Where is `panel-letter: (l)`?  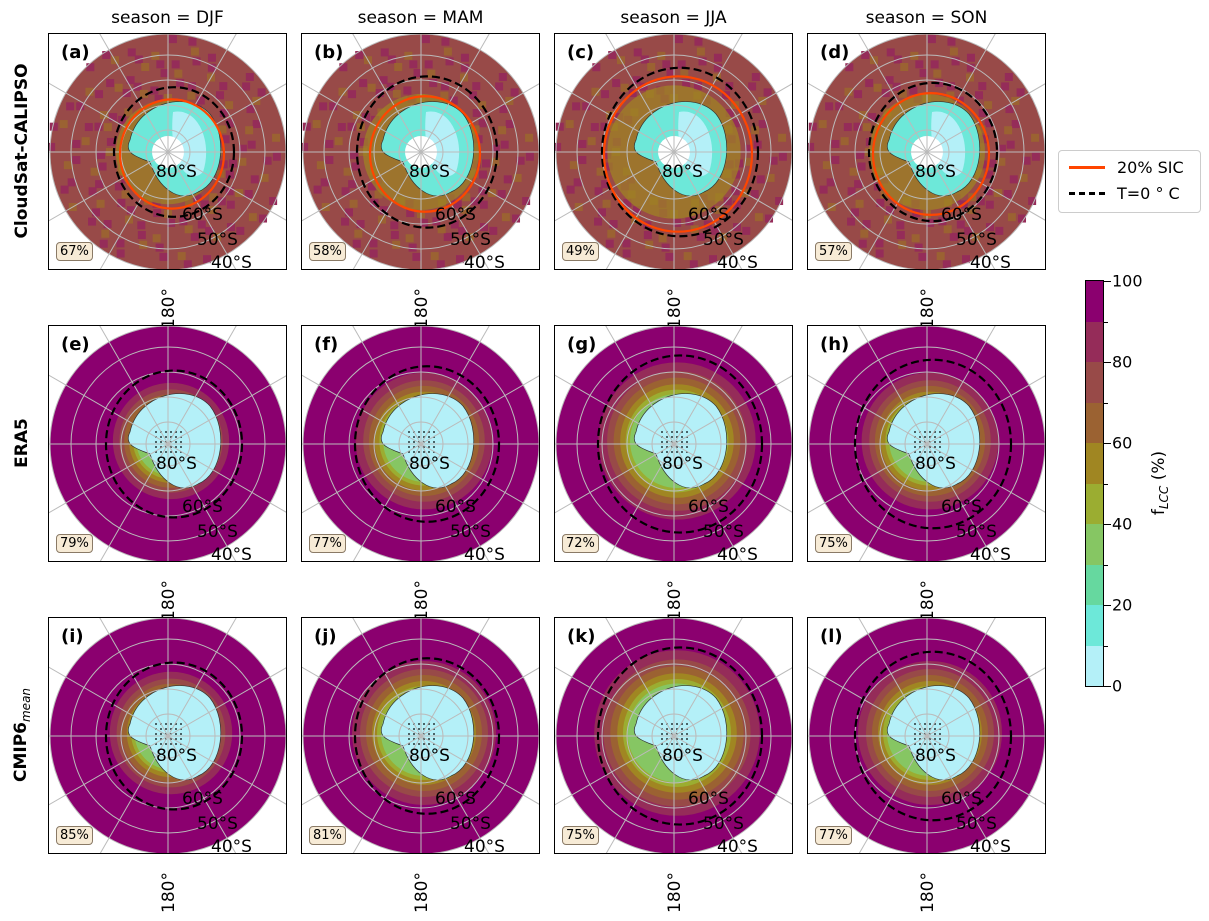
panel-letter: (l) is located at coordinates (831, 636).